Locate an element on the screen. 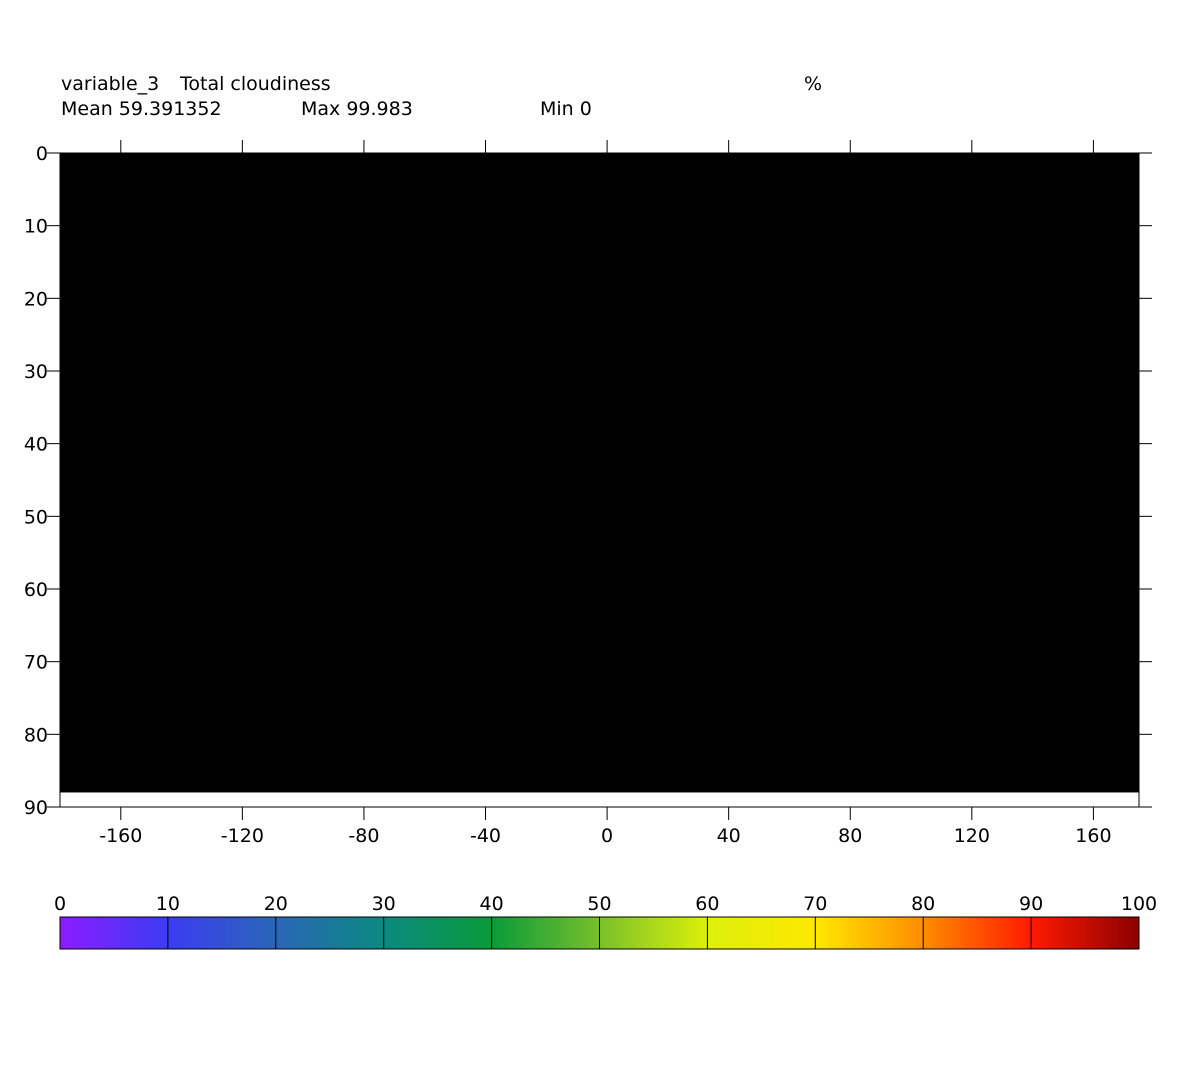 This screenshot has height=1091, width=1200. y-tick-label: 80 is located at coordinates (36, 735).